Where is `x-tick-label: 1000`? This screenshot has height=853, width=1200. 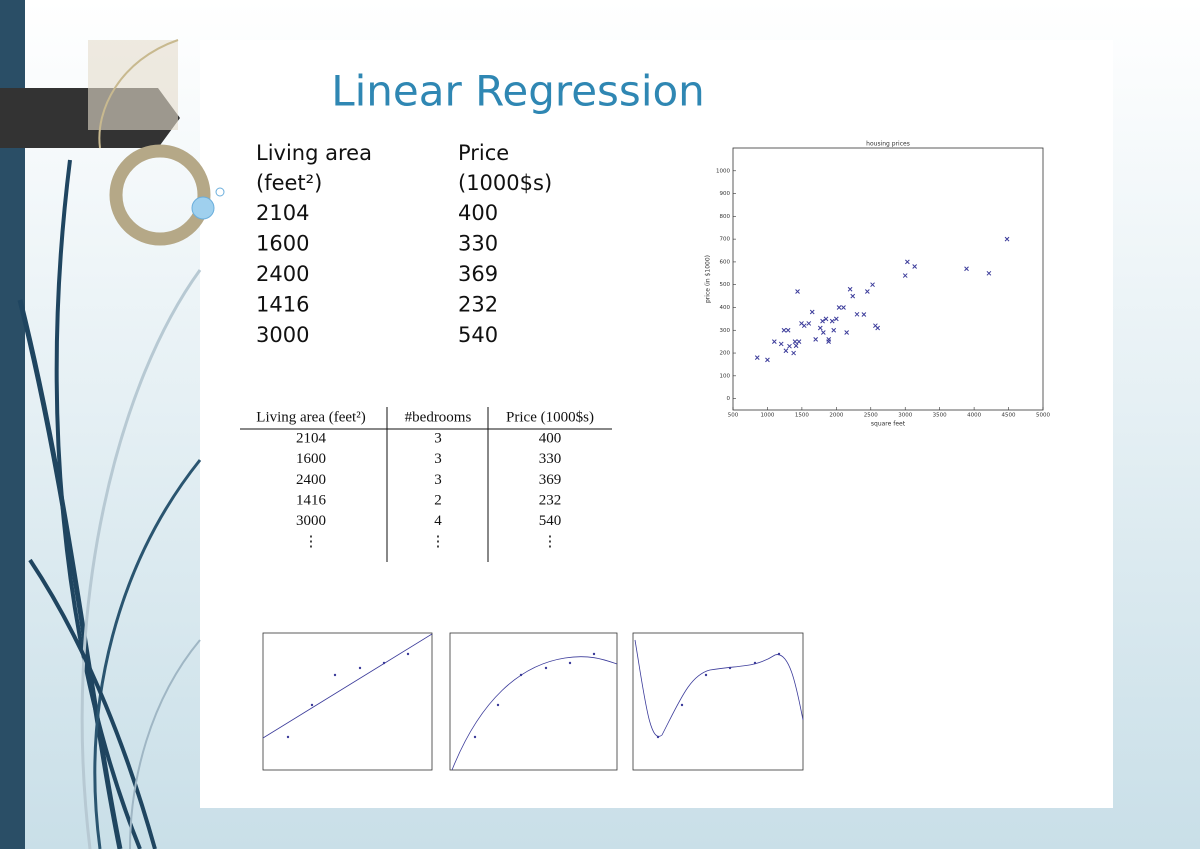 x-tick-label: 1000 is located at coordinates (767, 416).